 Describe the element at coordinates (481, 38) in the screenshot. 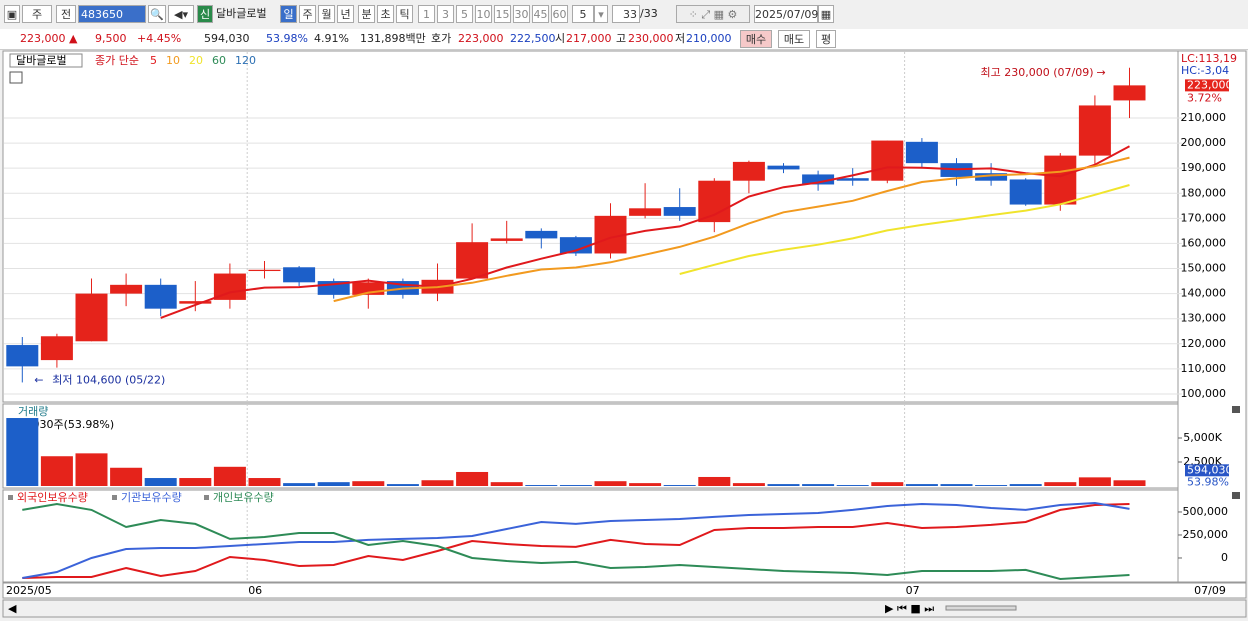

I see `ask: 223,000` at that location.